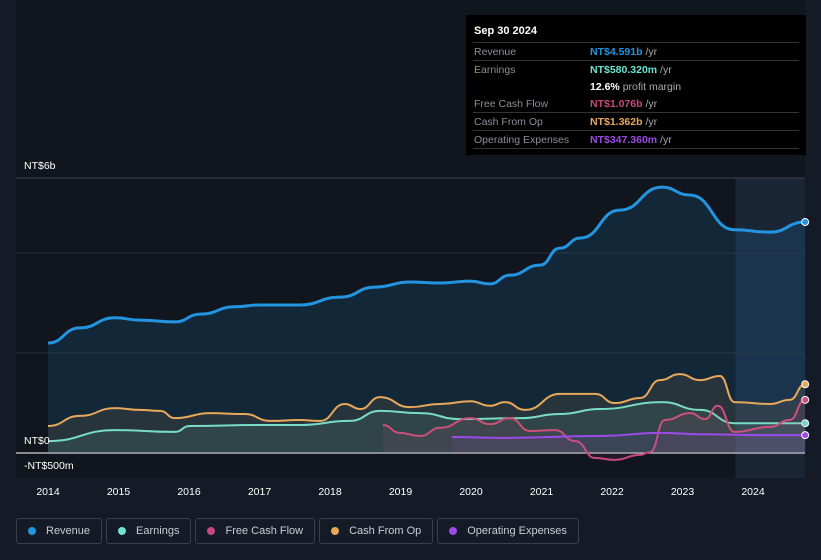 The height and width of the screenshot is (560, 821). What do you see at coordinates (122, 531) in the screenshot?
I see `earnings-dot-icon` at bounding box center [122, 531].